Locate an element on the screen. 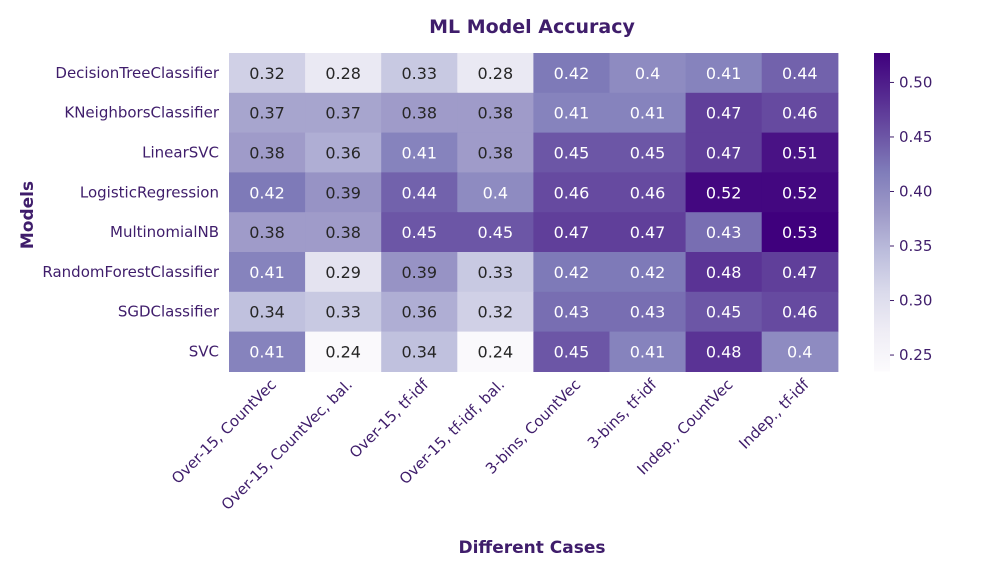 Image resolution: width=1008 pixels, height=576 pixels. cell-value-label: 0.4 is located at coordinates (495, 192).